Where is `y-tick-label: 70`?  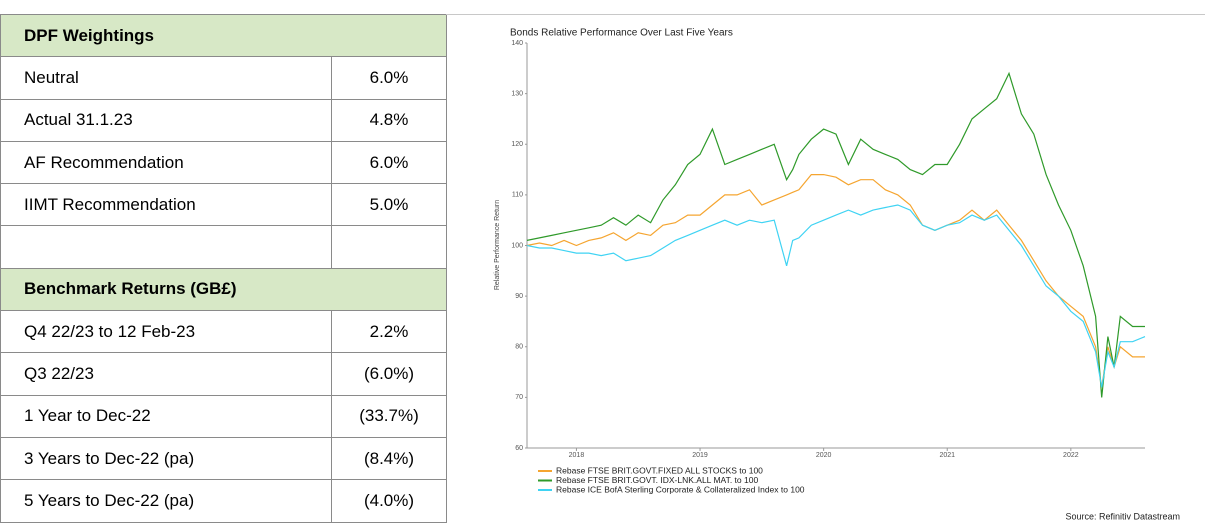 y-tick-label: 70 is located at coordinates (519, 397).